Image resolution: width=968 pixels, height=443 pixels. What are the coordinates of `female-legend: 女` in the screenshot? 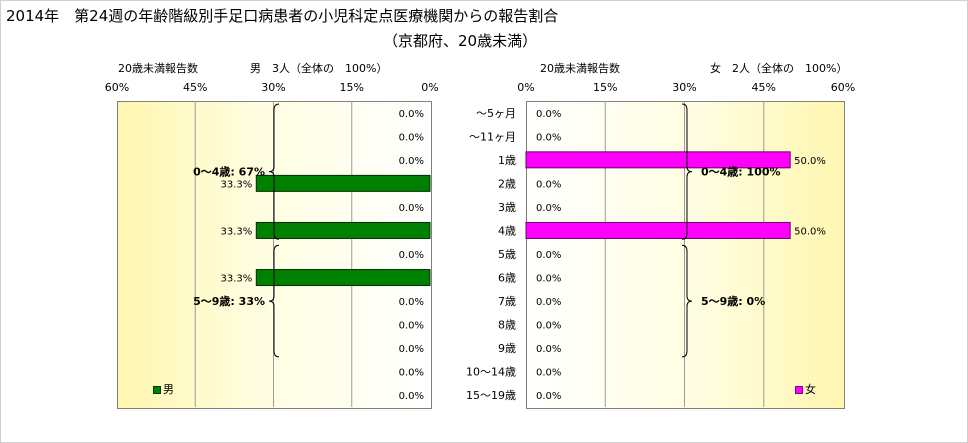 It's located at (805, 389).